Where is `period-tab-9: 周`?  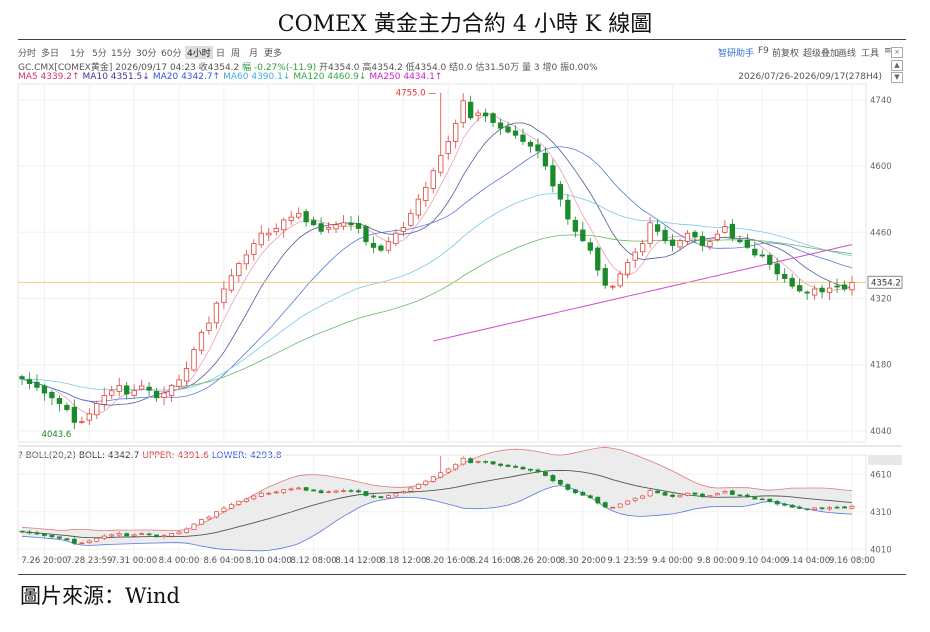 period-tab-9: 周 is located at coordinates (236, 54).